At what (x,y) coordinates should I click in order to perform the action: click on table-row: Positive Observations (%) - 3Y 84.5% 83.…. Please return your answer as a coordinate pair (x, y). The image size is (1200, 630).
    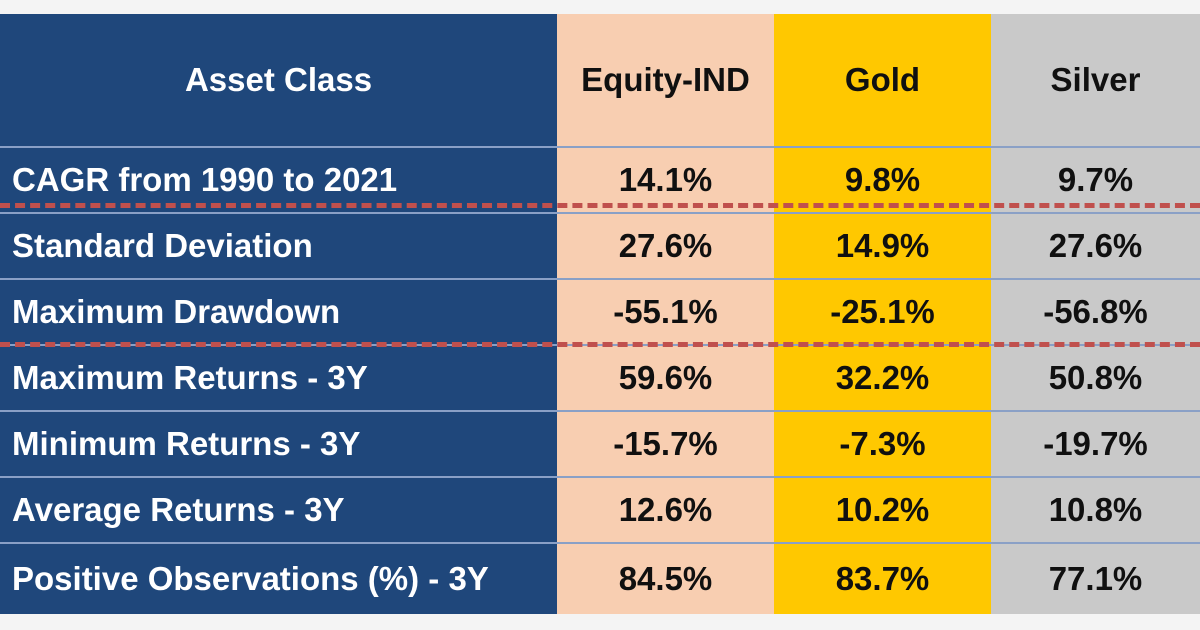
    Looking at the image, I should click on (600, 578).